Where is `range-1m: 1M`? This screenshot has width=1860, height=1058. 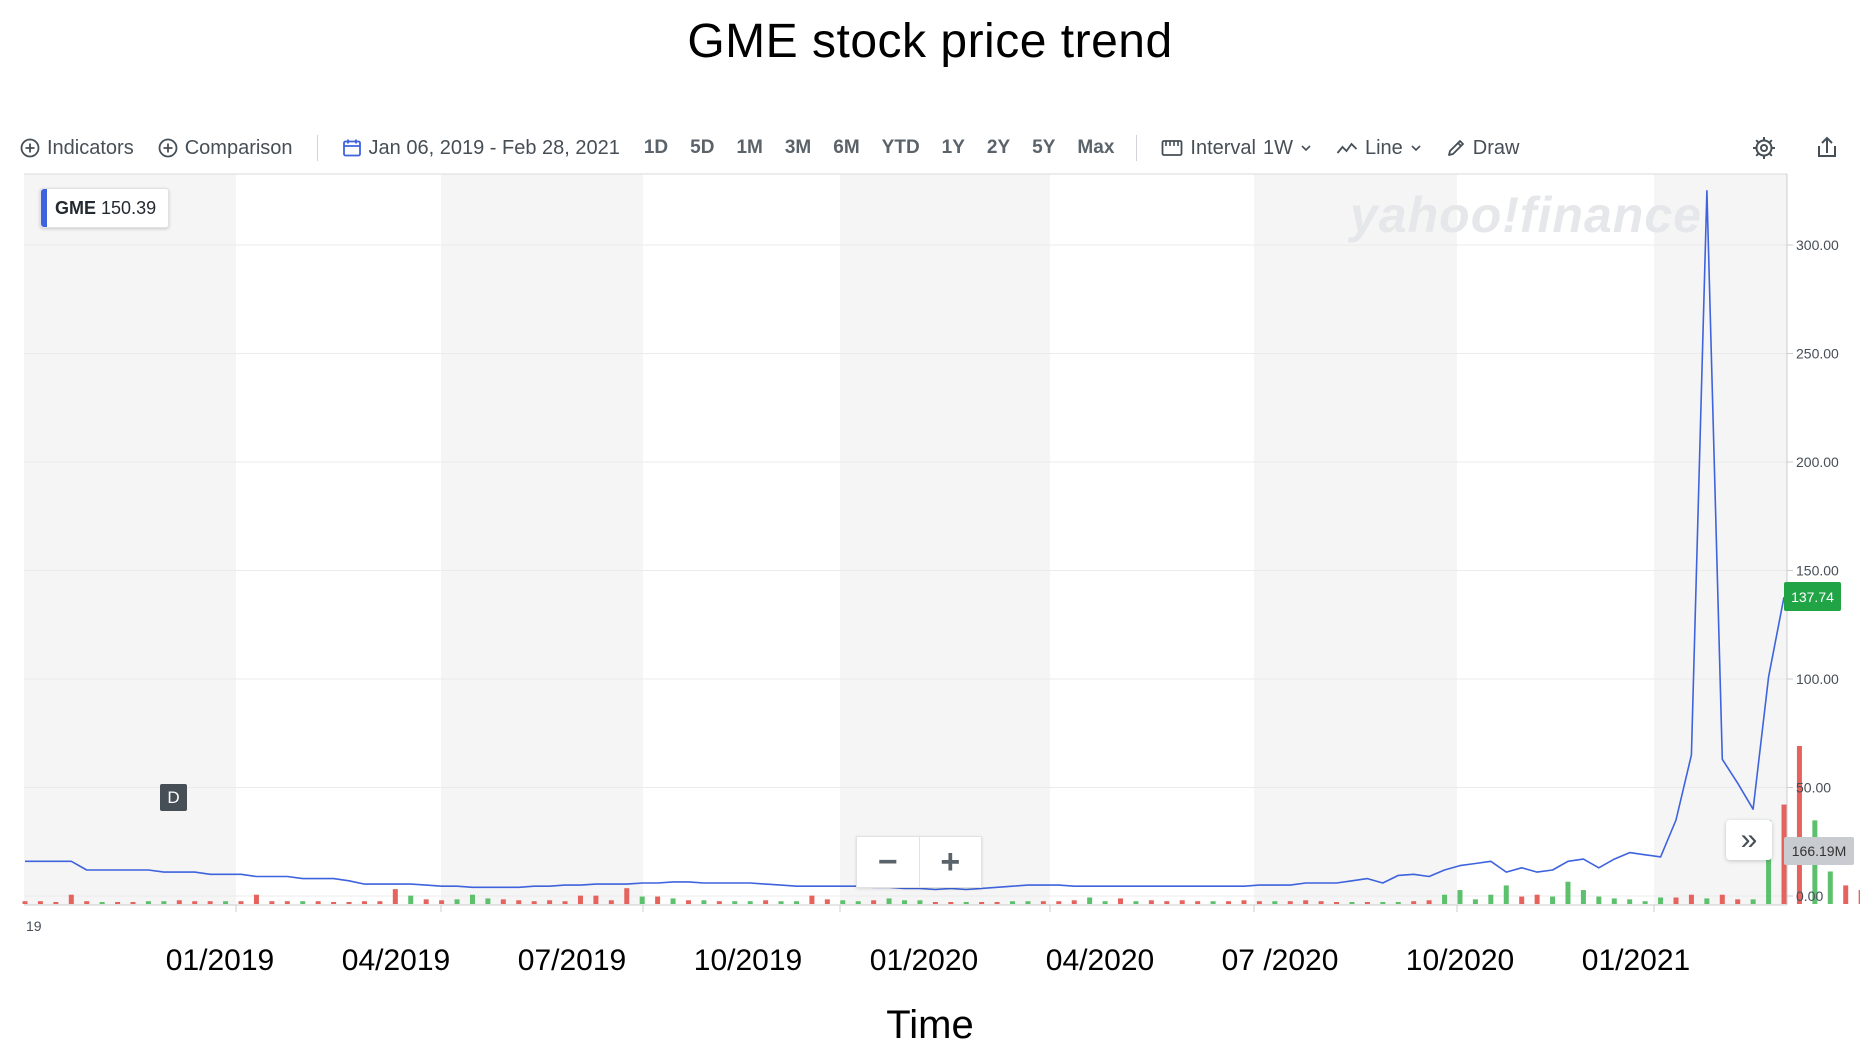 range-1m: 1M is located at coordinates (749, 147).